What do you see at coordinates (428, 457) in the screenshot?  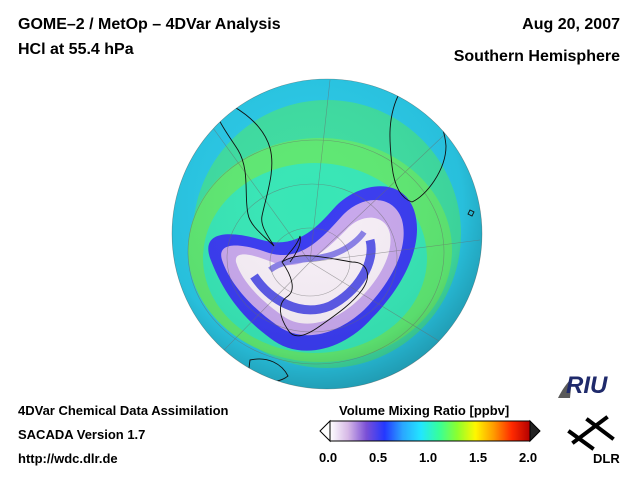 I see `colorbar-tick-label: 1.0` at bounding box center [428, 457].